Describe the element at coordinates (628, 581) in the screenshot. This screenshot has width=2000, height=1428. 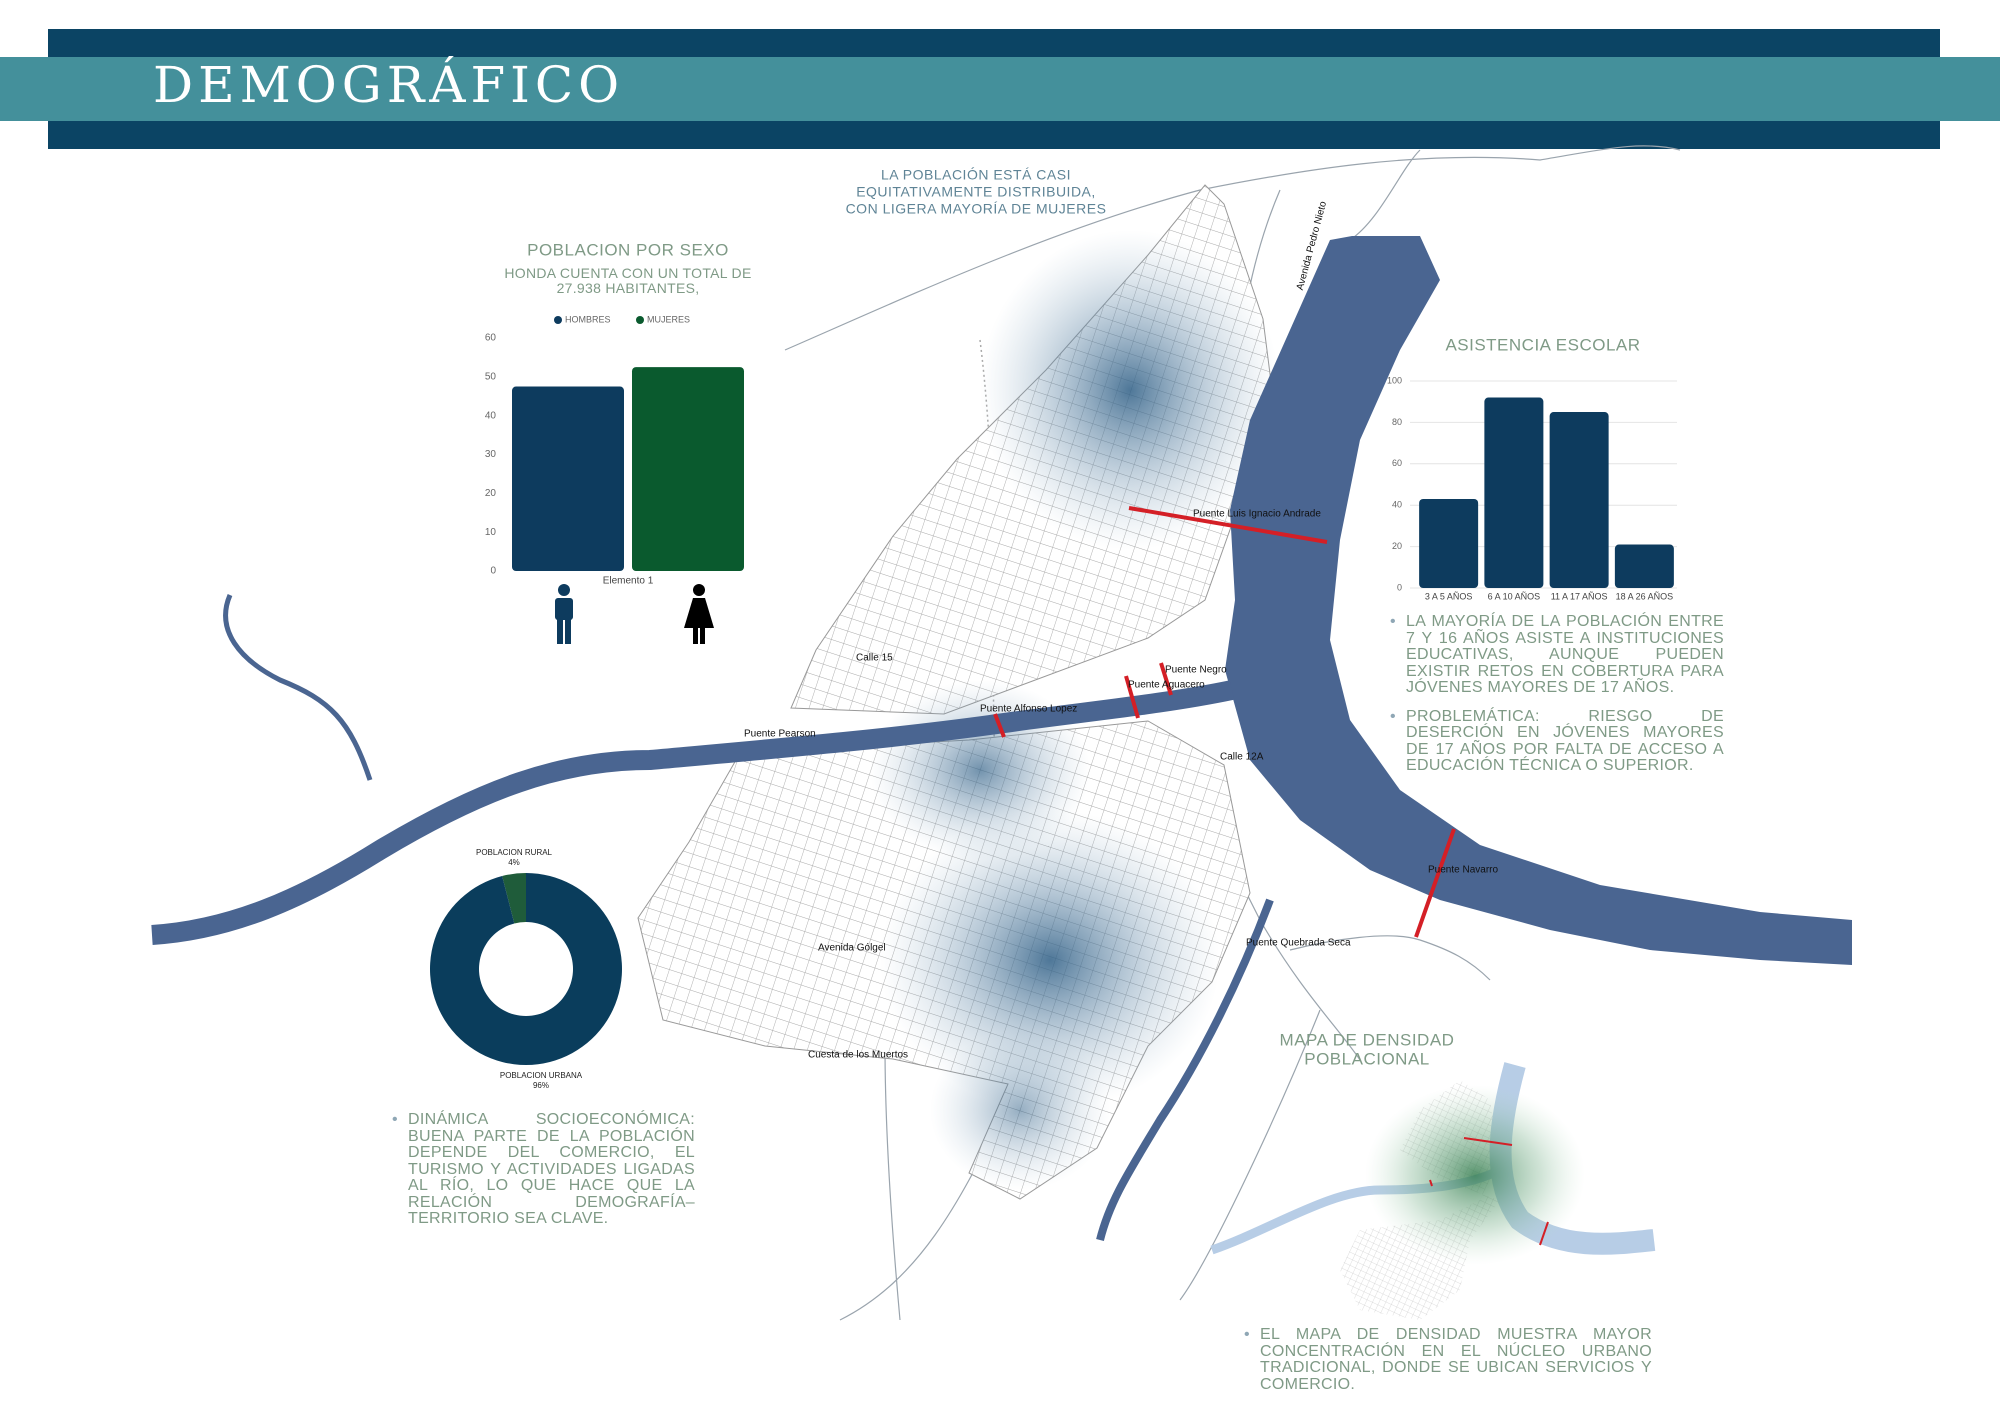
I see `x-tick-label: Elemento 1` at that location.